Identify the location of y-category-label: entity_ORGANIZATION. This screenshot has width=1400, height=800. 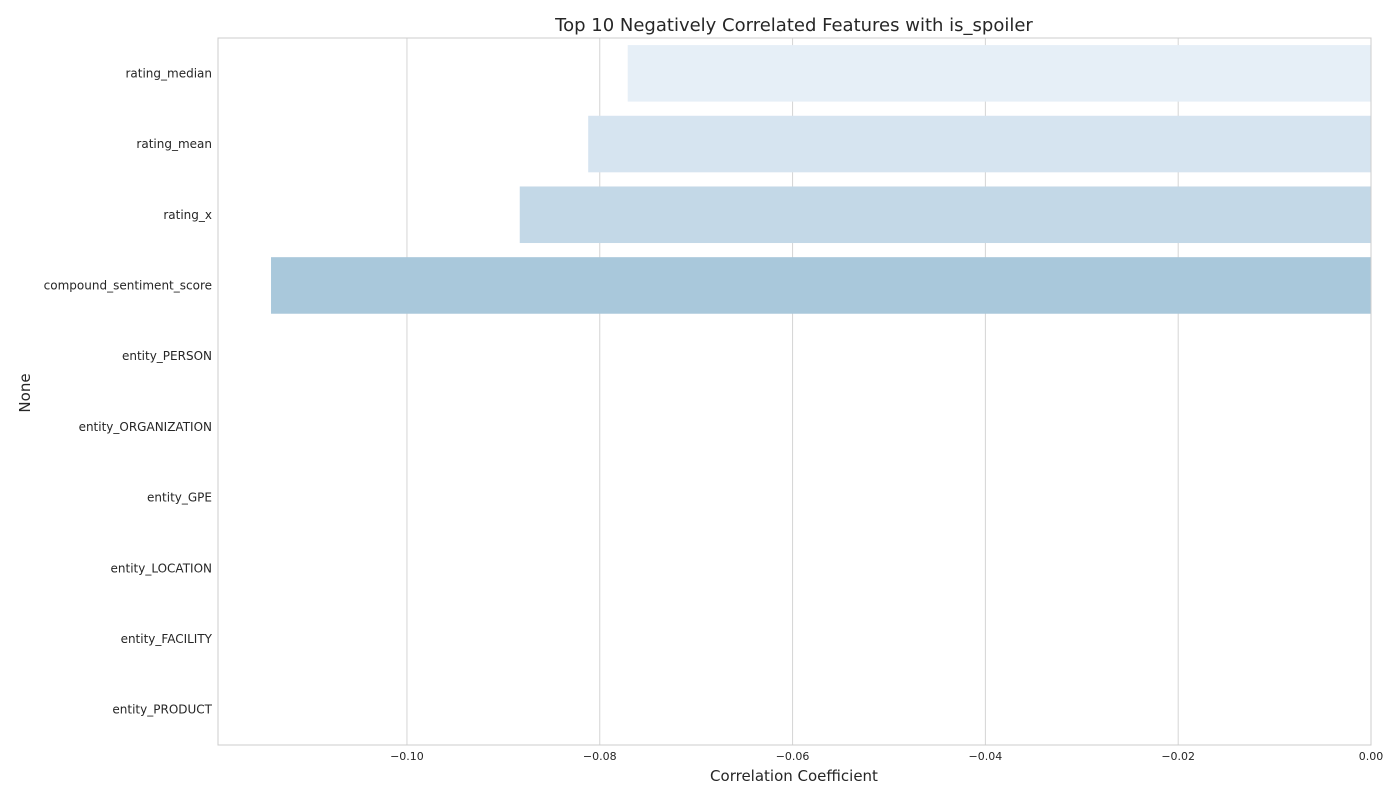
(145, 427).